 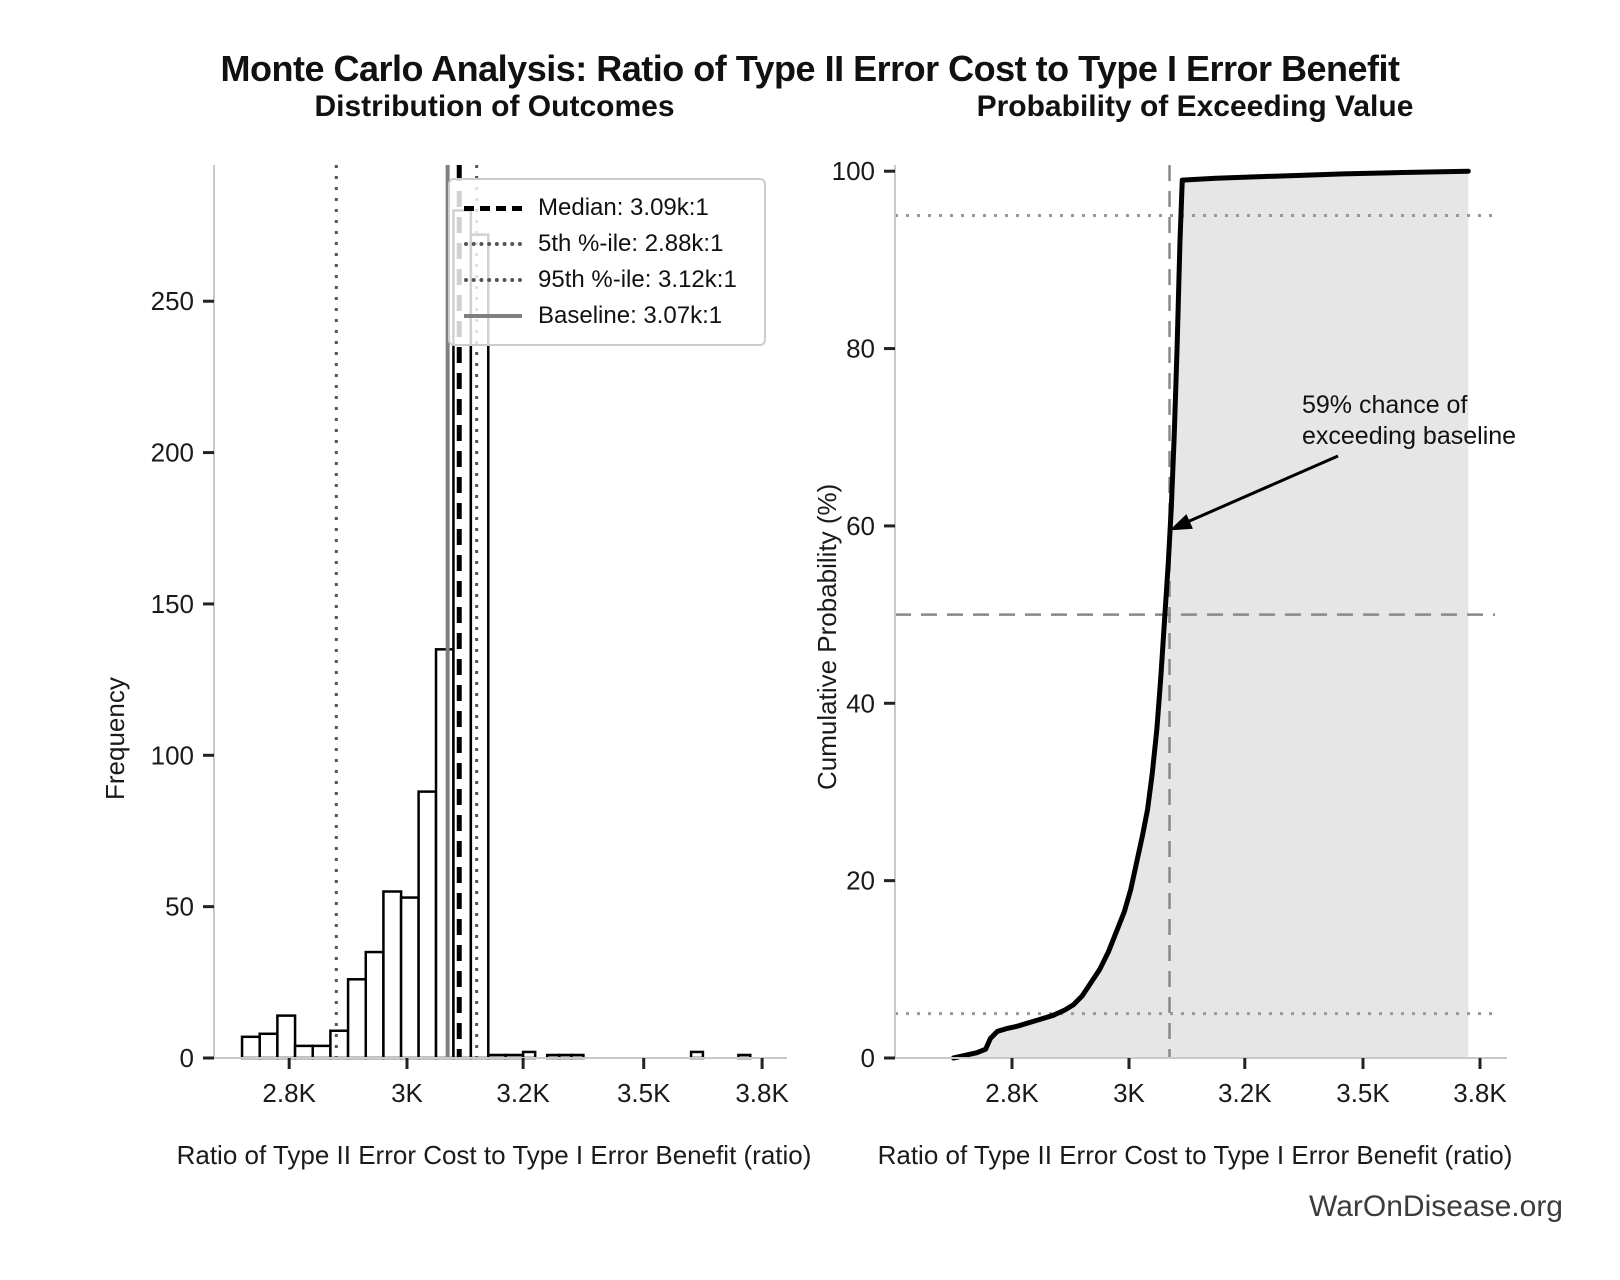 What do you see at coordinates (860, 349) in the screenshot?
I see `y-tick-label-cdf: 80` at bounding box center [860, 349].